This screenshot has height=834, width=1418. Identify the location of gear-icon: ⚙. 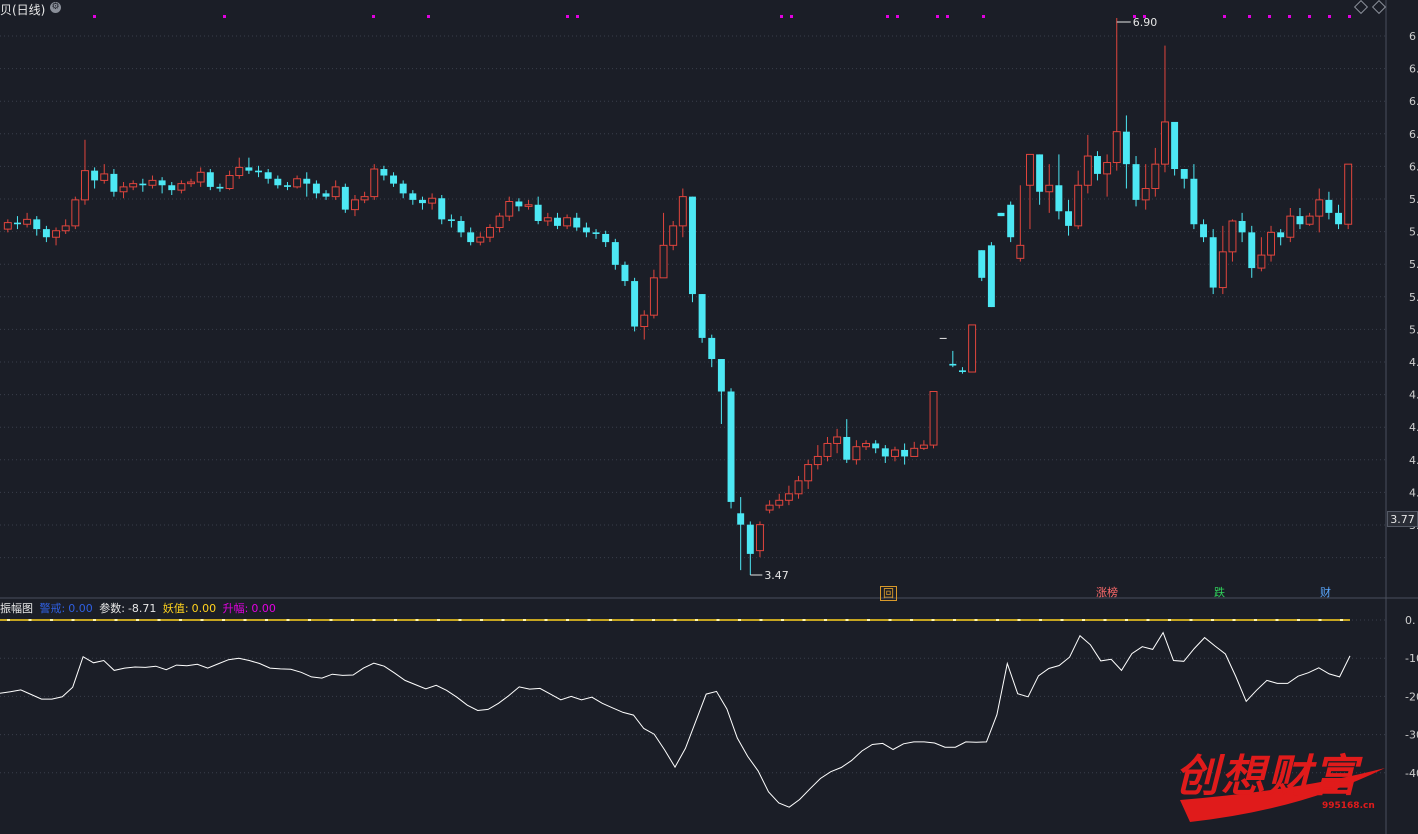
(55, 7).